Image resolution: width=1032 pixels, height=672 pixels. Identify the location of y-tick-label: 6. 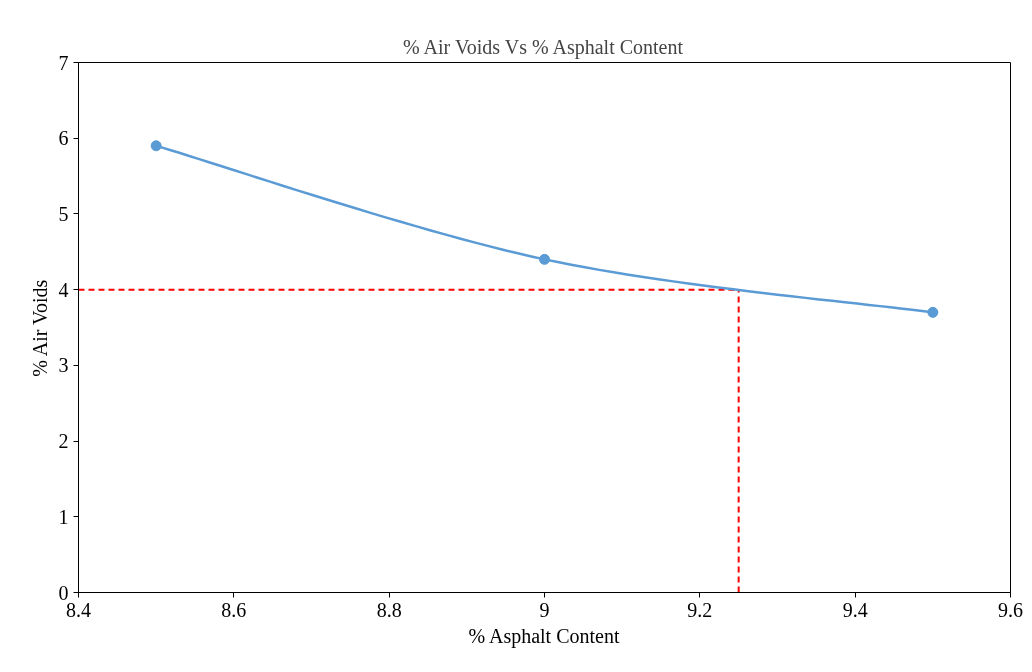
(63, 138).